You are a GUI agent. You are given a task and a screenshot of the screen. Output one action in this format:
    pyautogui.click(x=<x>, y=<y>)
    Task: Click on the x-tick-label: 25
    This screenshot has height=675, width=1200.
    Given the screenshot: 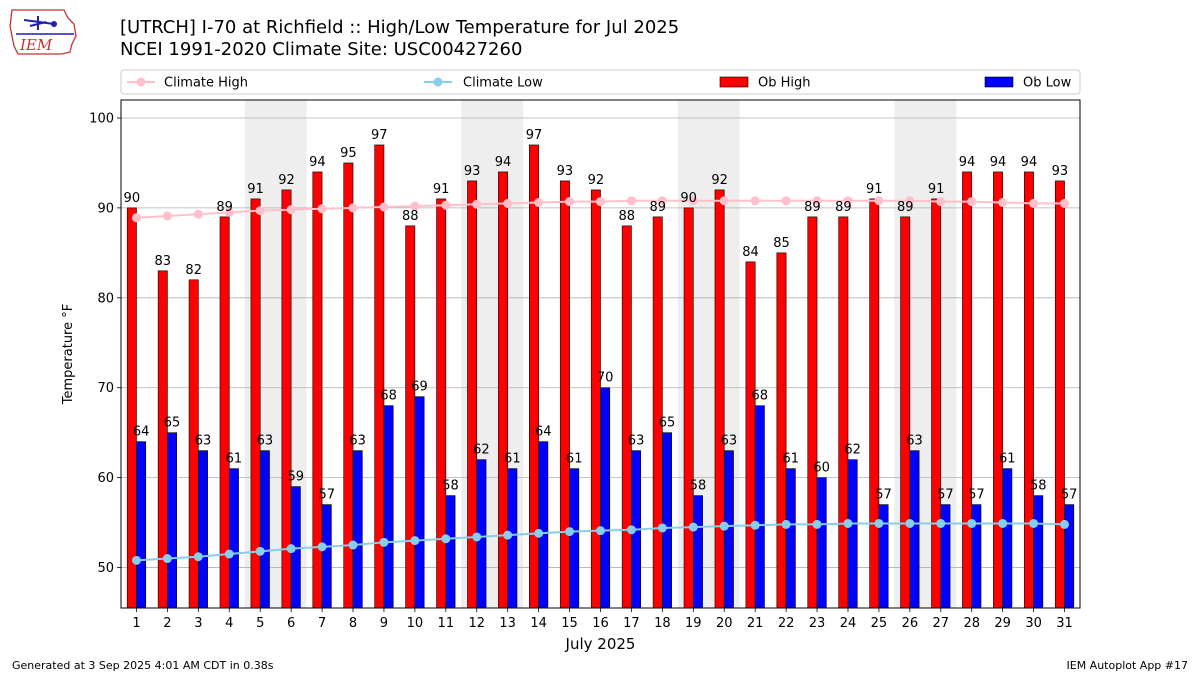 What is the action you would take?
    pyautogui.click(x=879, y=623)
    